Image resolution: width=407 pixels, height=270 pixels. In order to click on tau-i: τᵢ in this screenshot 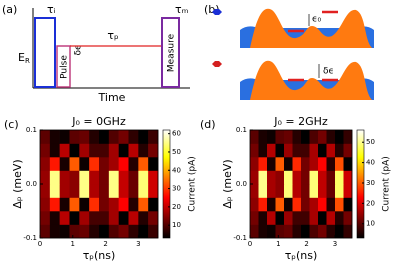, I will do `click(51, 9)`.